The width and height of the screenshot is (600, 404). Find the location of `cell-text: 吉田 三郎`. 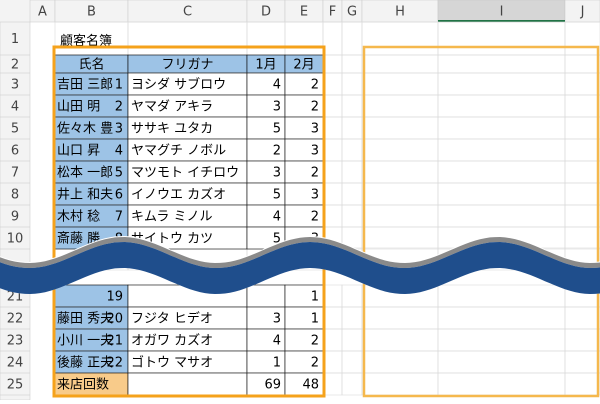

cell-text: 吉田 三郎 is located at coordinates (85, 85).